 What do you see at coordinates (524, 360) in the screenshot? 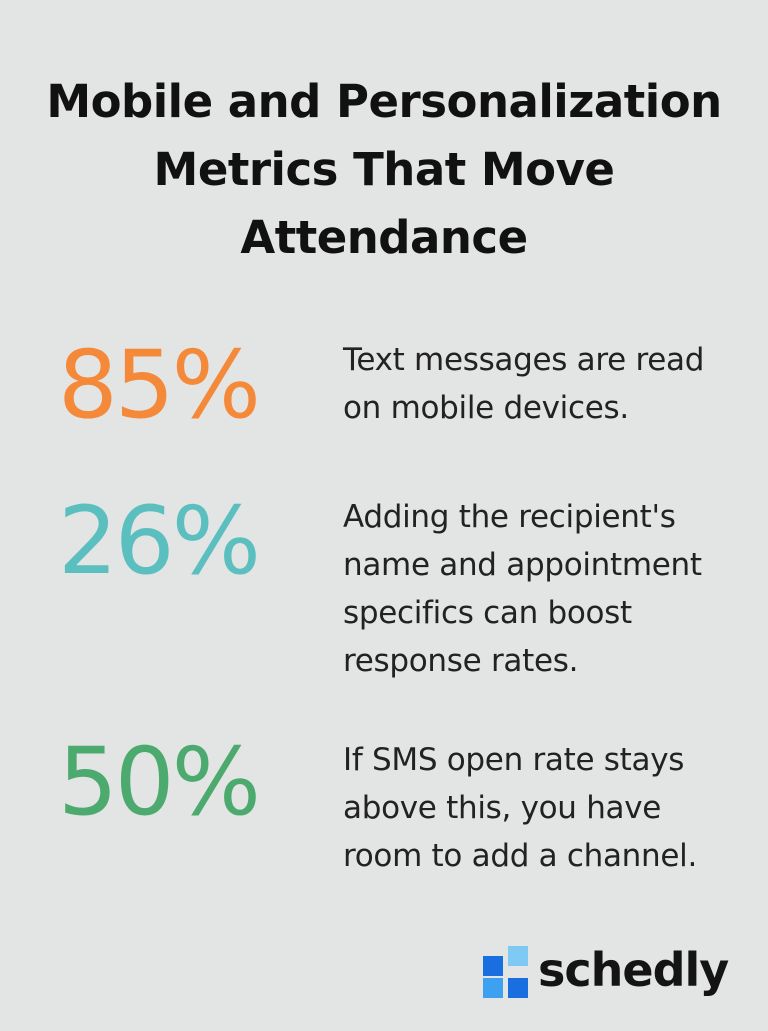
I see `stat-description-line: Text messages are read` at bounding box center [524, 360].